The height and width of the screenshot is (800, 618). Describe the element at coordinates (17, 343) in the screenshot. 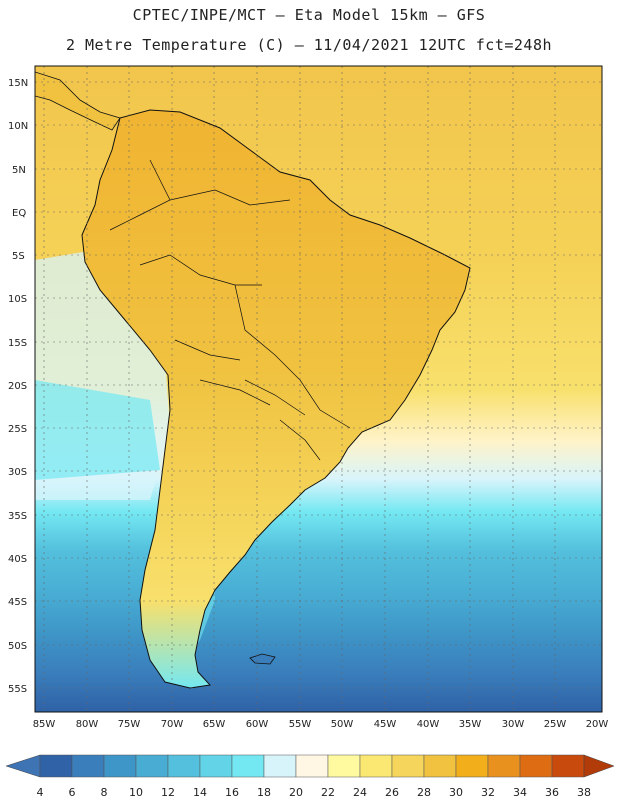

I see `lat-label: 15S` at that location.